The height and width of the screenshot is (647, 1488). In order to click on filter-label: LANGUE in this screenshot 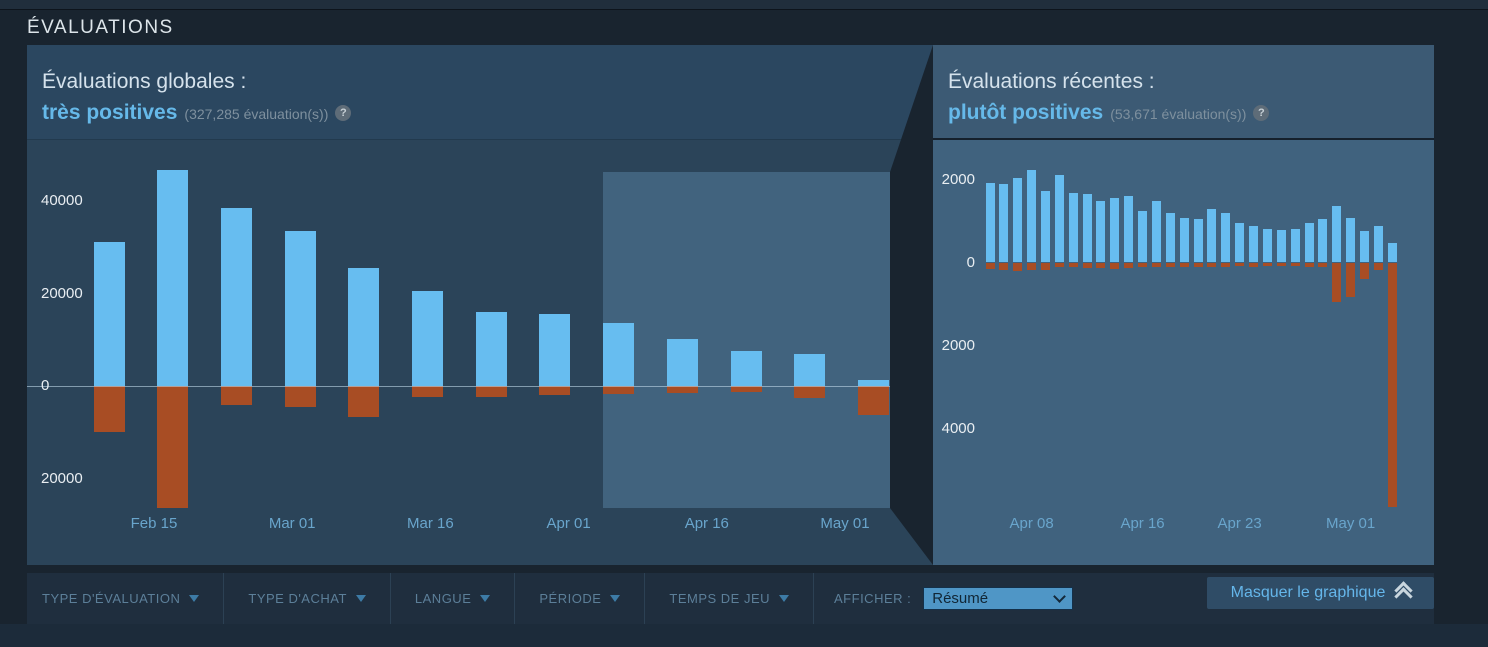, I will do `click(443, 598)`.